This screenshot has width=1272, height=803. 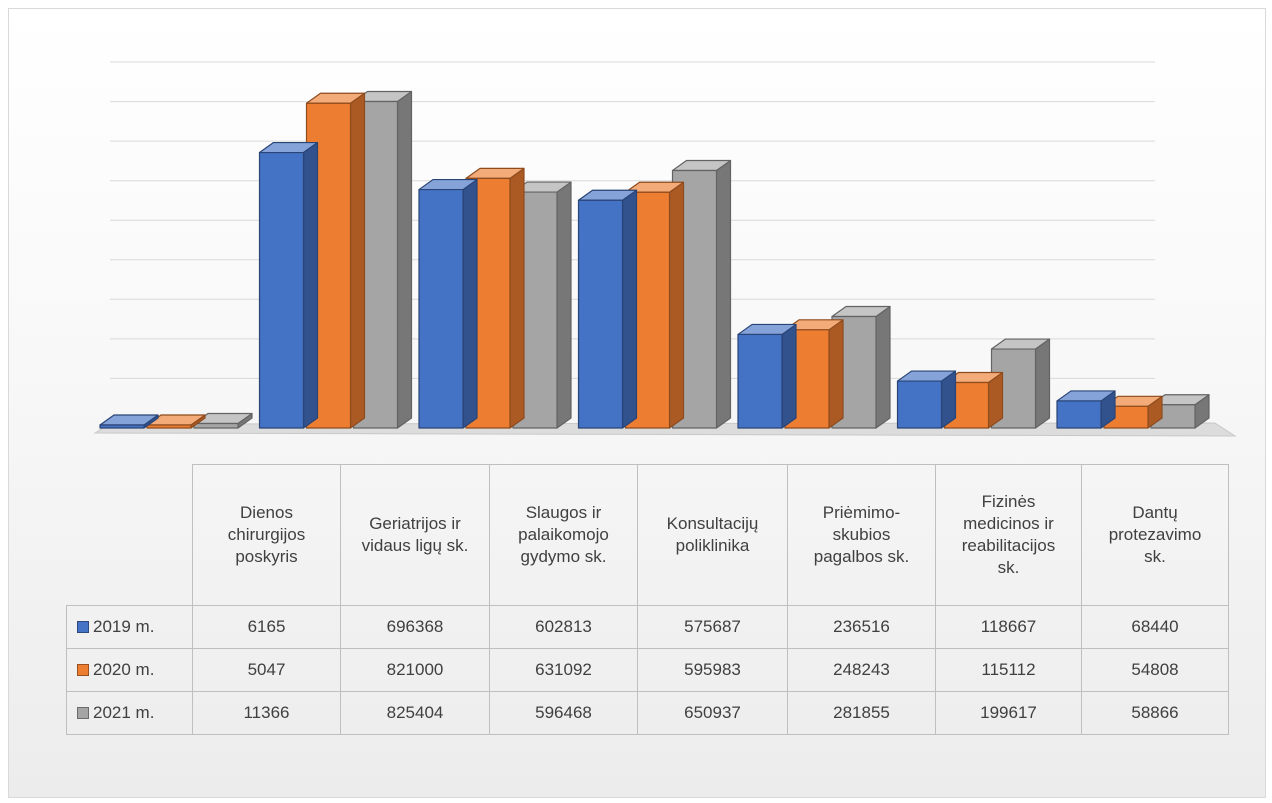 I want to click on table-corner, so click(x=129, y=535).